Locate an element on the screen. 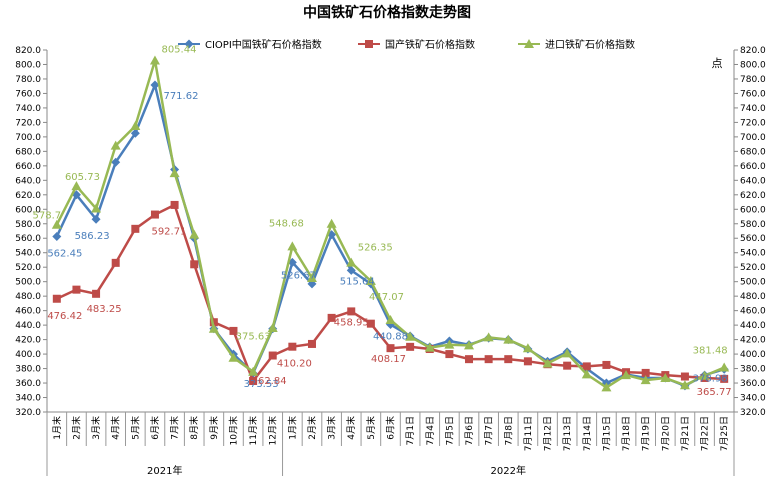 The image size is (774, 484). x-tick-label: 1月末 is located at coordinates (57, 428).